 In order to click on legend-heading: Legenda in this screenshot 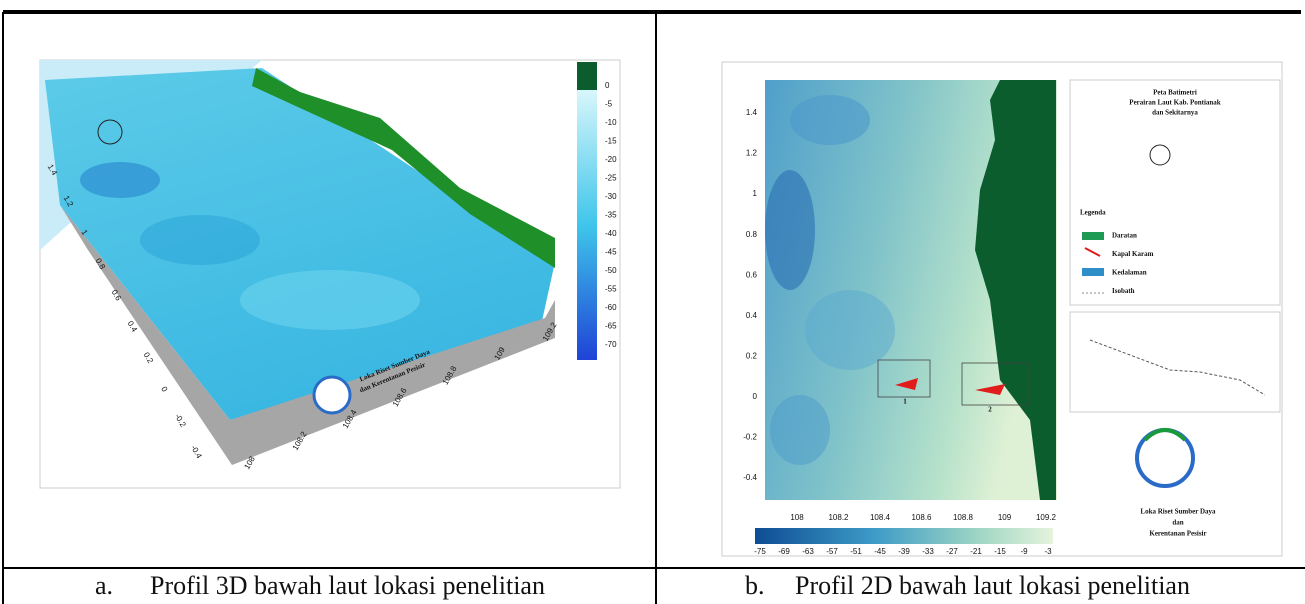, I will do `click(1093, 213)`.